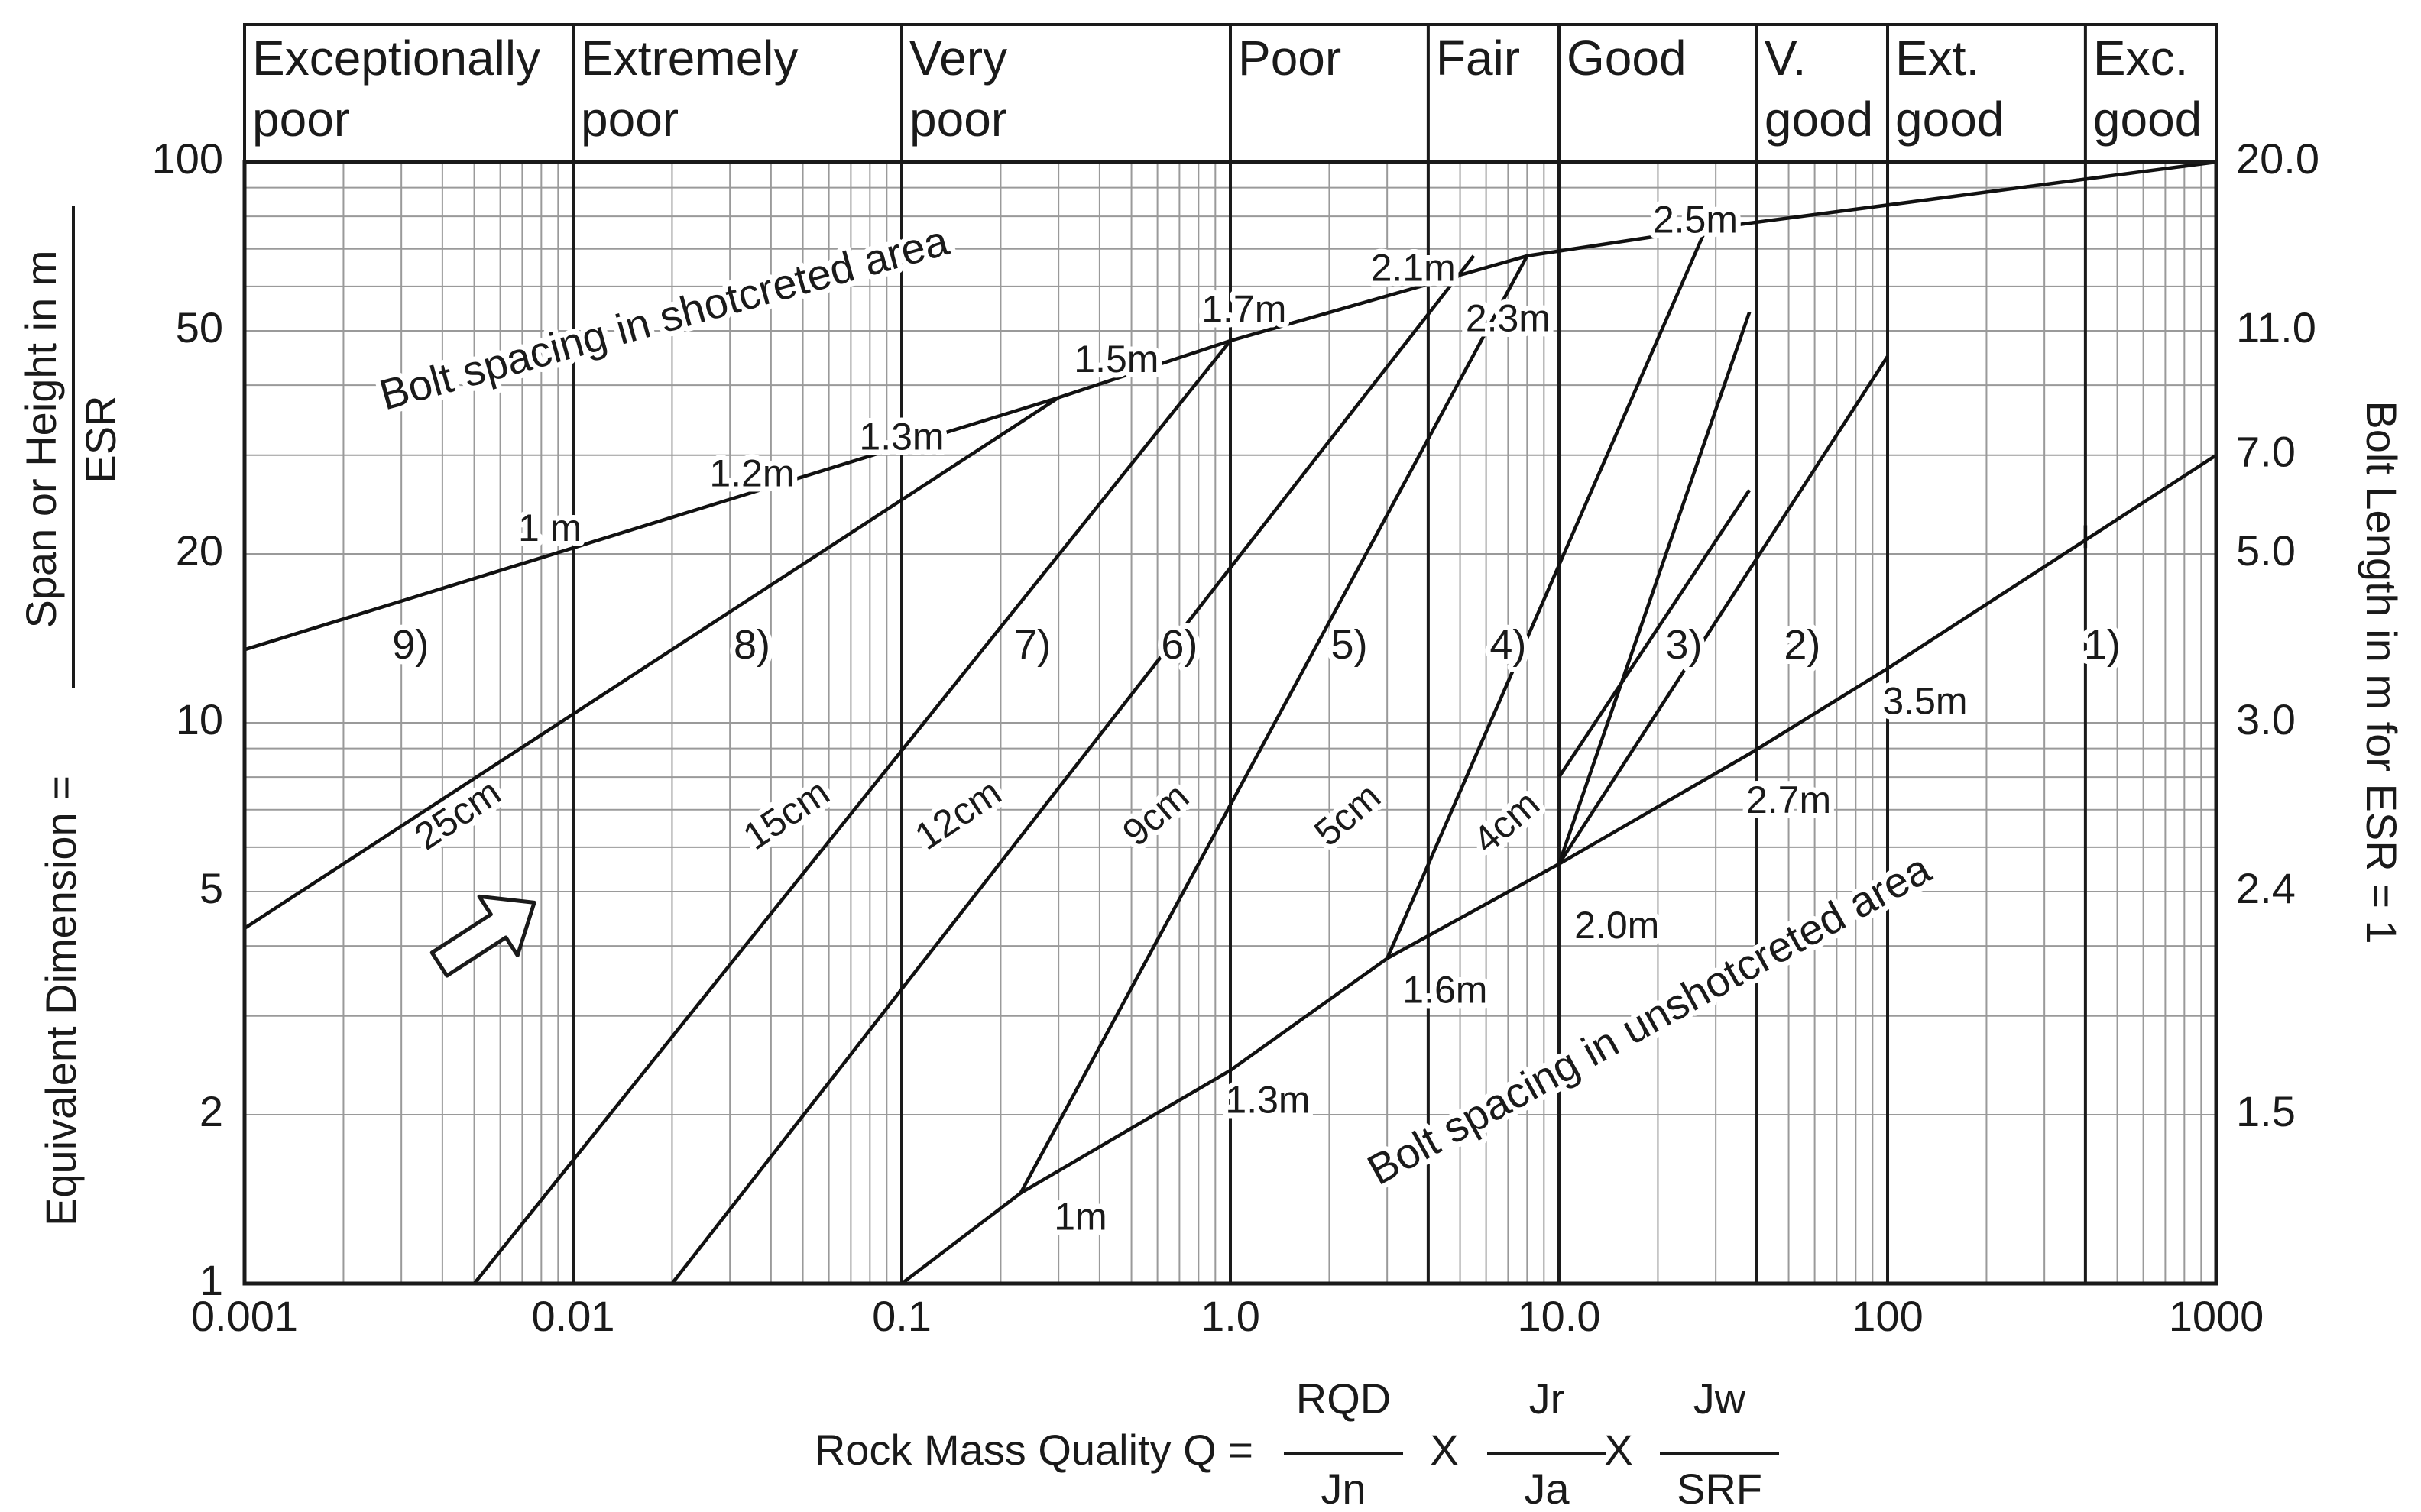  I want to click on x-tick-label: 1000, so click(2216, 1316).